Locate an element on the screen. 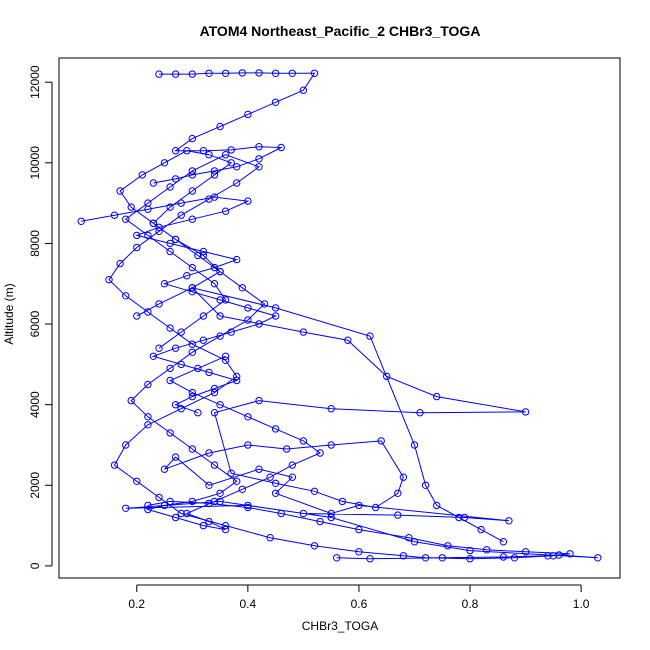 This screenshot has width=650, height=650. y-tick-label: 0 is located at coordinates (35, 565).